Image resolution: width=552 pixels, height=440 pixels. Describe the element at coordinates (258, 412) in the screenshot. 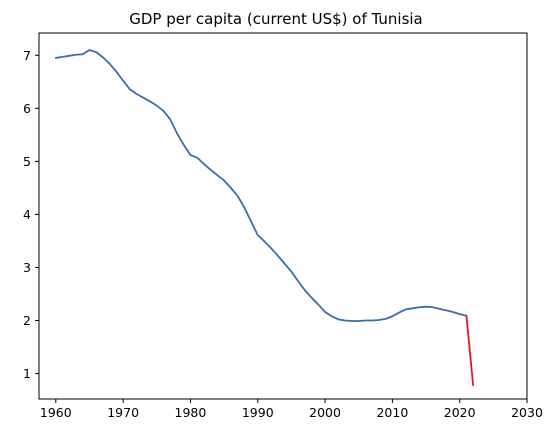

I see `x-tick-label: 1990` at that location.